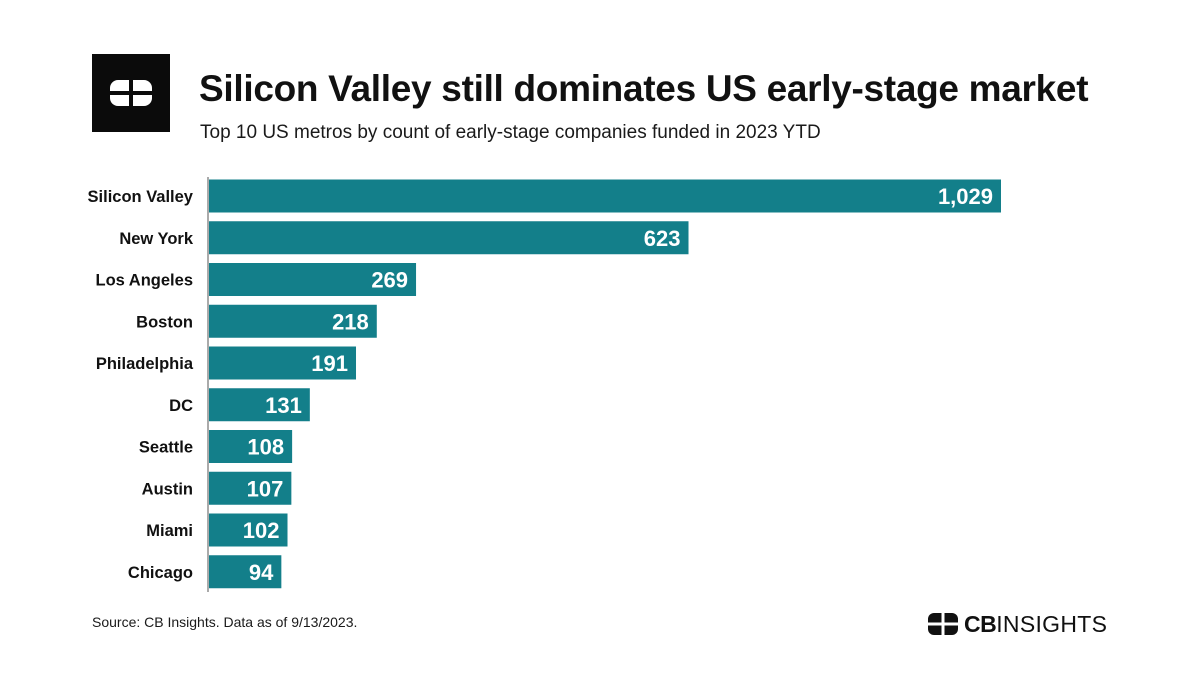 The height and width of the screenshot is (675, 1200). What do you see at coordinates (283, 405) in the screenshot?
I see `bar-value-label: 131` at bounding box center [283, 405].